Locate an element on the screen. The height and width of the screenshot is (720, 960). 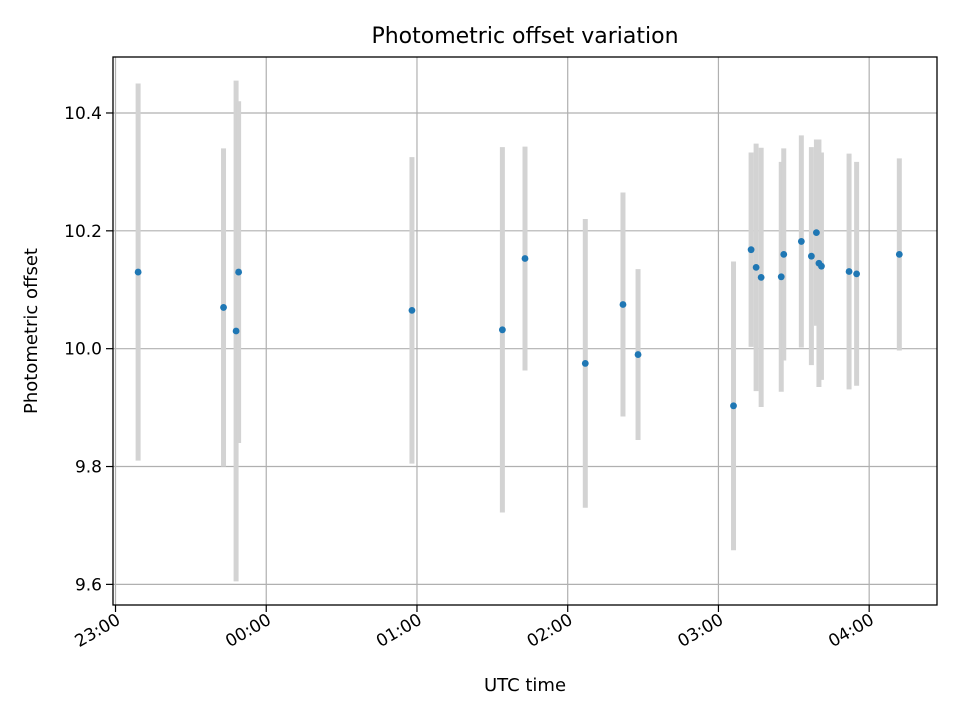
y-tick-label: 10.0 is located at coordinates (83, 350).